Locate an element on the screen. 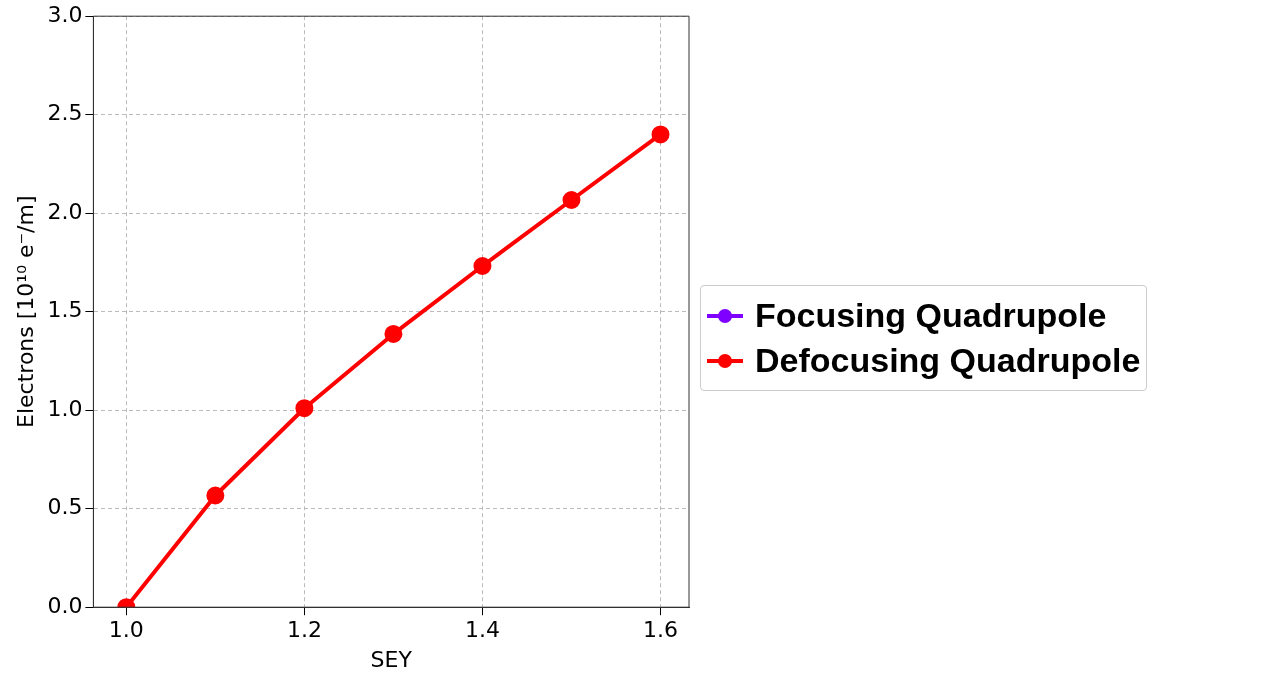 This screenshot has height=676, width=1270. y-tick-label: 2.0 is located at coordinates (65, 211).